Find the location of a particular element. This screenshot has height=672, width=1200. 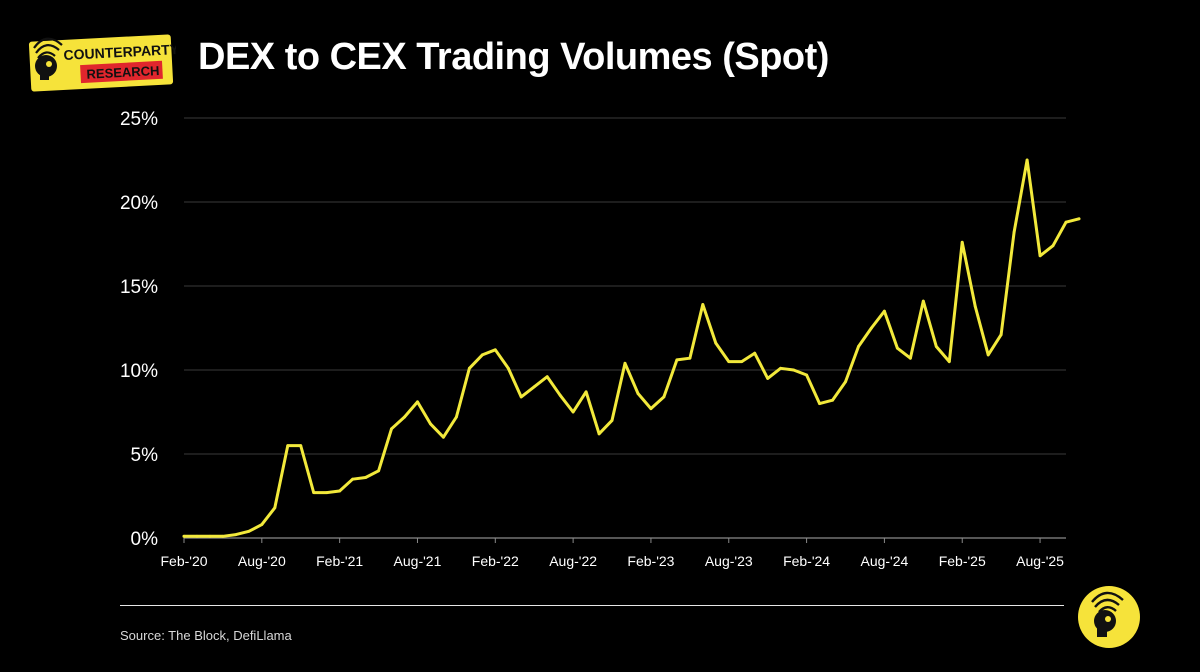

x-tick-label: Aug-'20 is located at coordinates (262, 561).